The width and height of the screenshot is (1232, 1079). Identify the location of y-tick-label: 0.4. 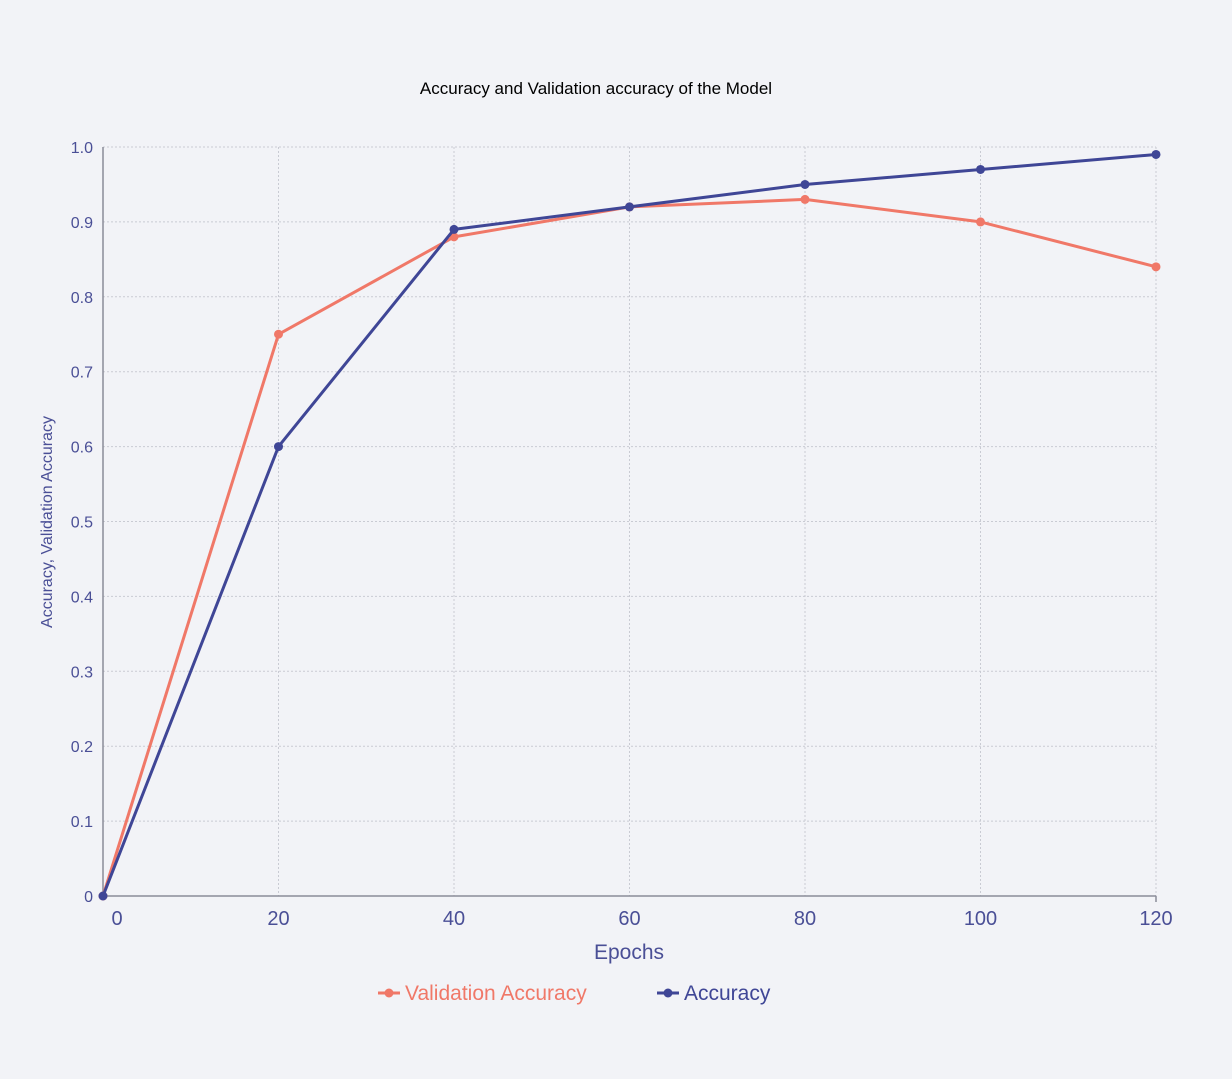
(82, 597).